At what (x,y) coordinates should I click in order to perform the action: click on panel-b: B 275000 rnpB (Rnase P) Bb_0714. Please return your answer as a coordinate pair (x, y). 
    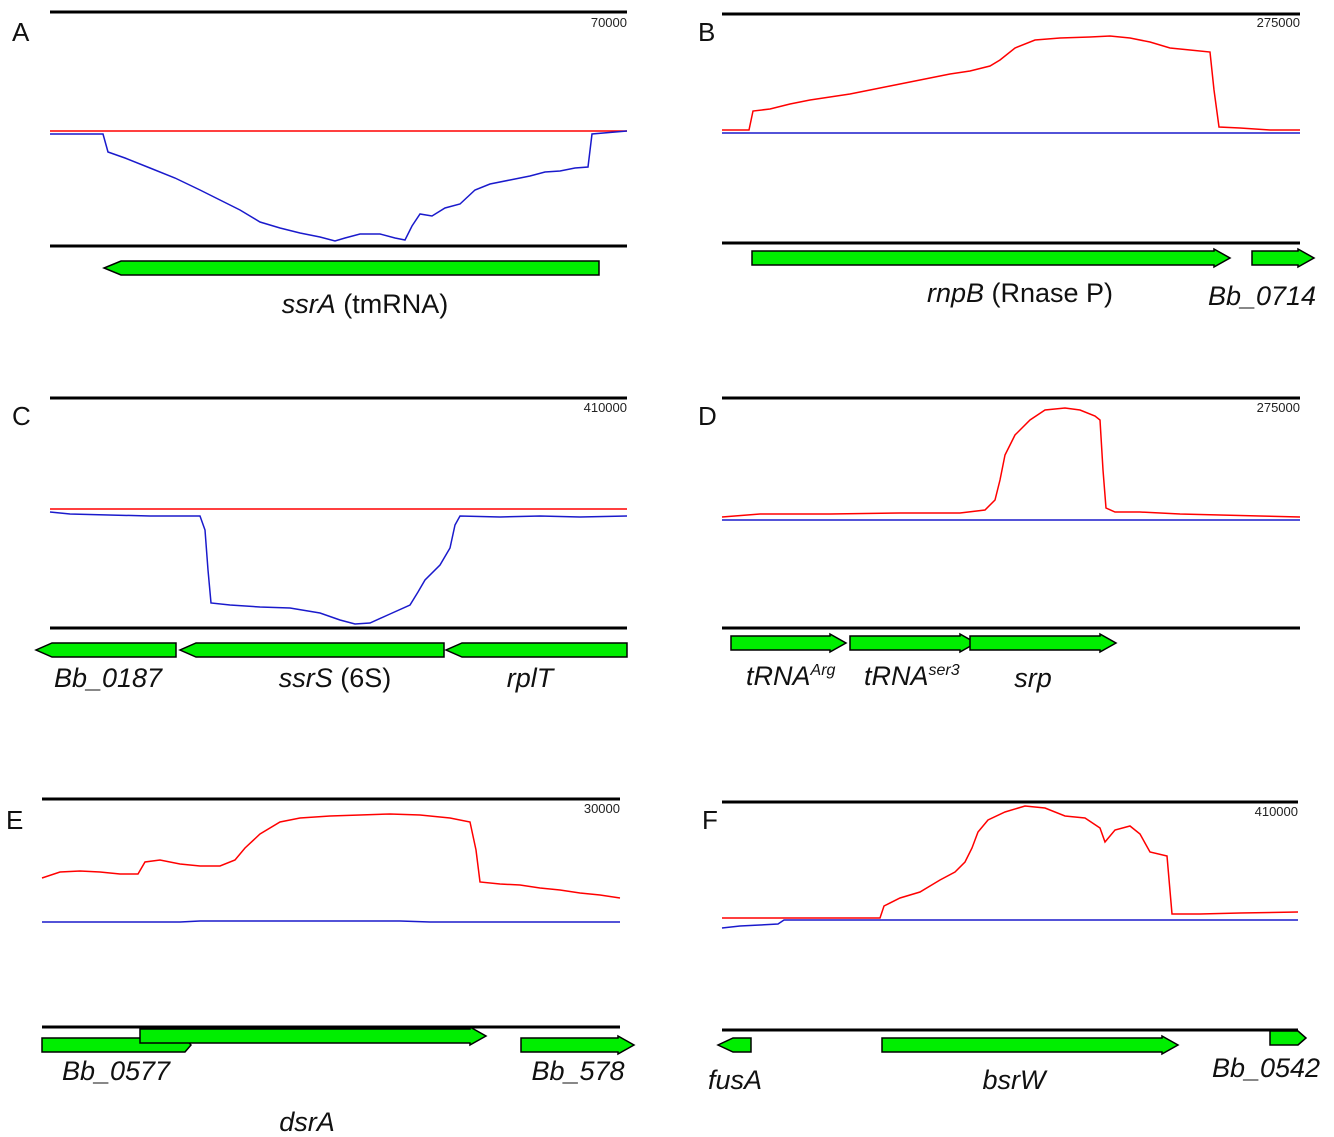
    Looking at the image, I should click on (1007, 161).